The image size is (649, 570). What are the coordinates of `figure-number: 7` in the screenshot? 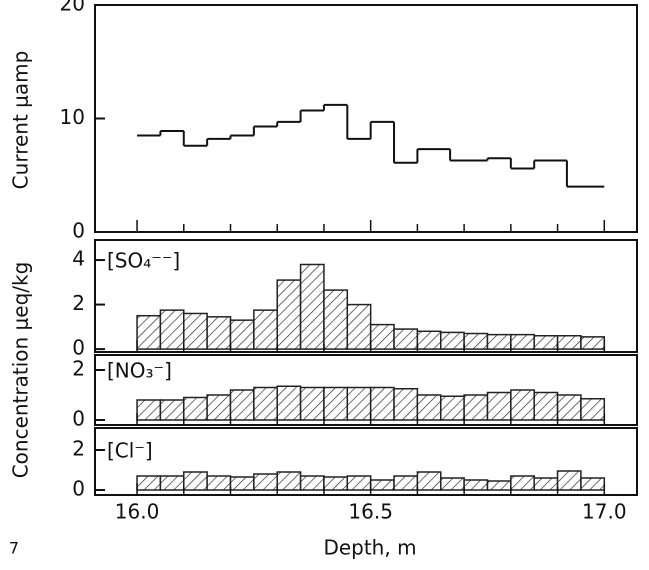 It's located at (14, 548).